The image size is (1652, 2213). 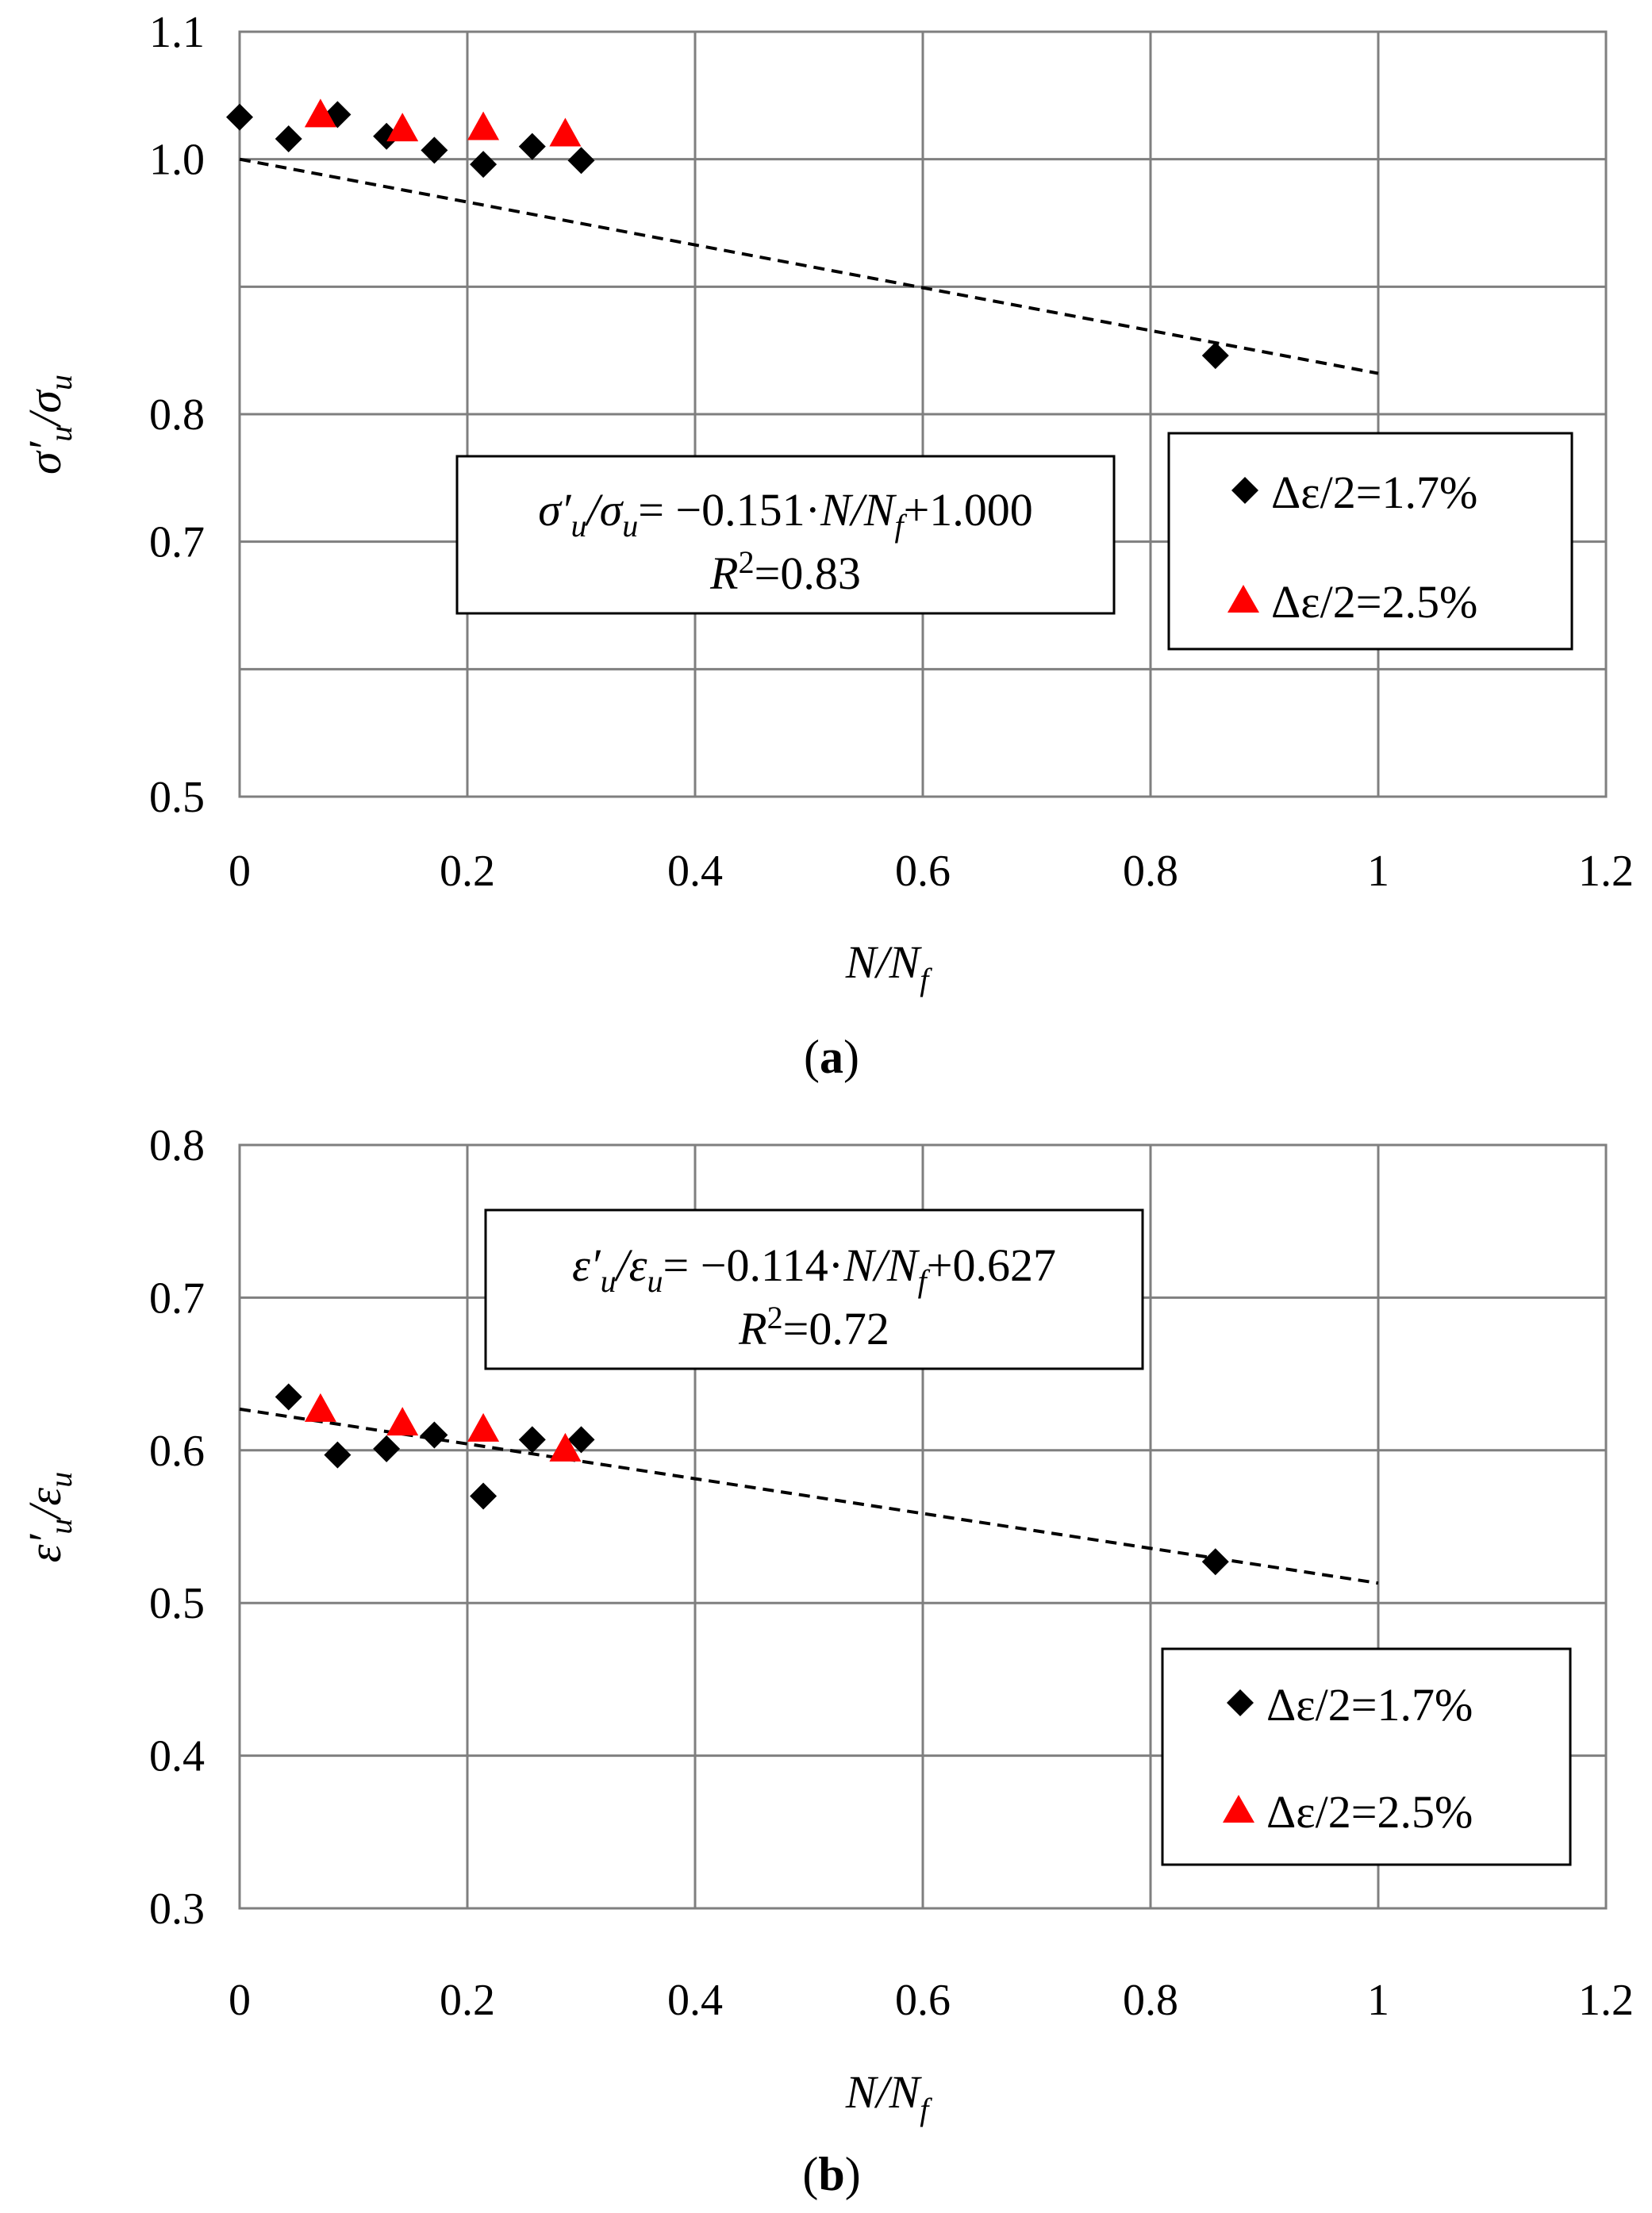 What do you see at coordinates (808, 573) in the screenshot?
I see `chart-a-r2-val: =0.83` at bounding box center [808, 573].